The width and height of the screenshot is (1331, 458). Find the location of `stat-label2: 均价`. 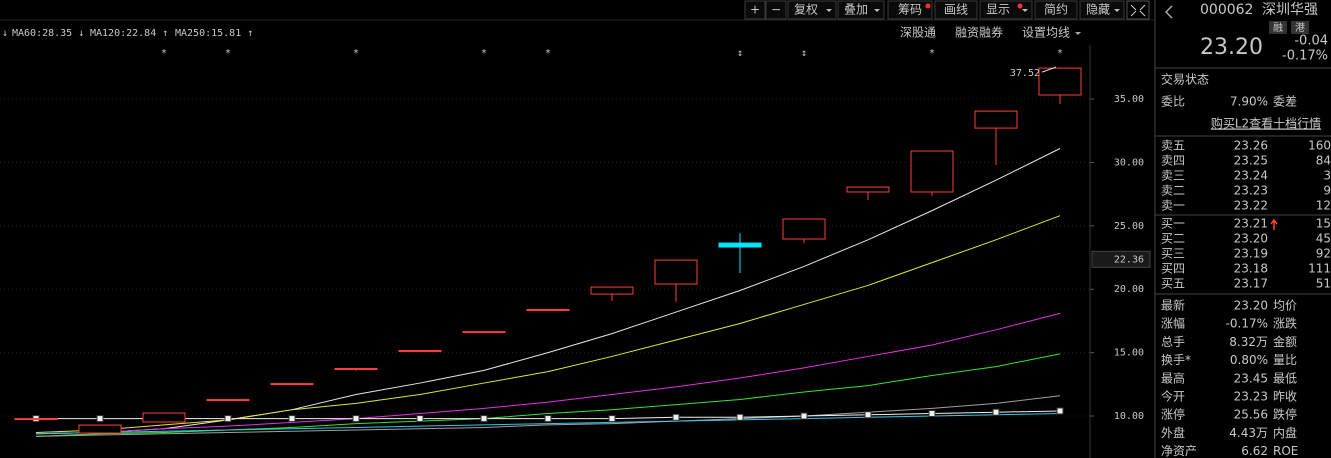

stat-label2: 均价 is located at coordinates (1285, 306).